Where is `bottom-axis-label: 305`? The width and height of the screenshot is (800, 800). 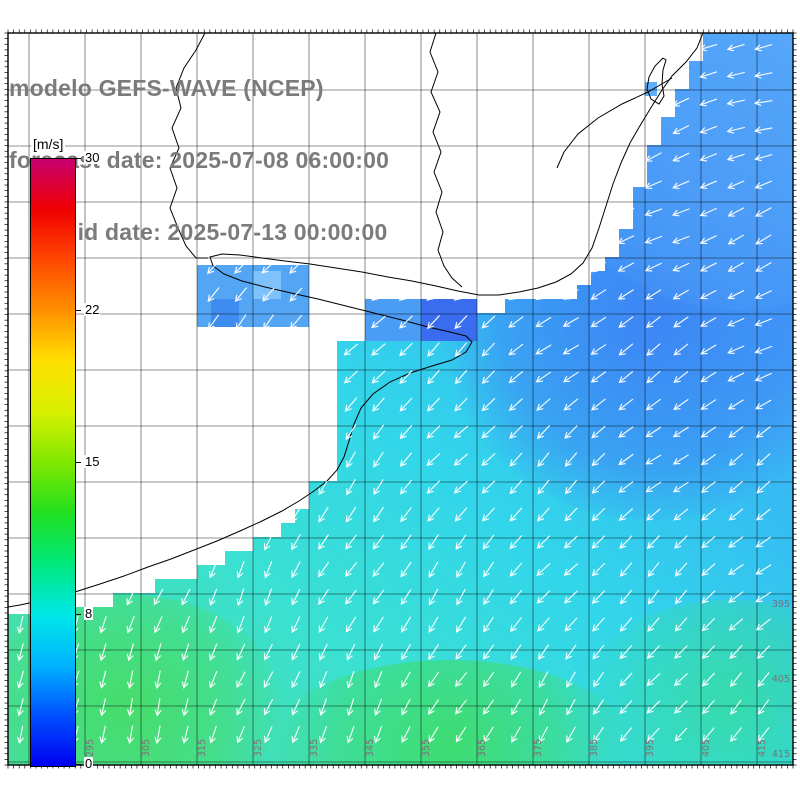 bottom-axis-label: 305 is located at coordinates (146, 747).